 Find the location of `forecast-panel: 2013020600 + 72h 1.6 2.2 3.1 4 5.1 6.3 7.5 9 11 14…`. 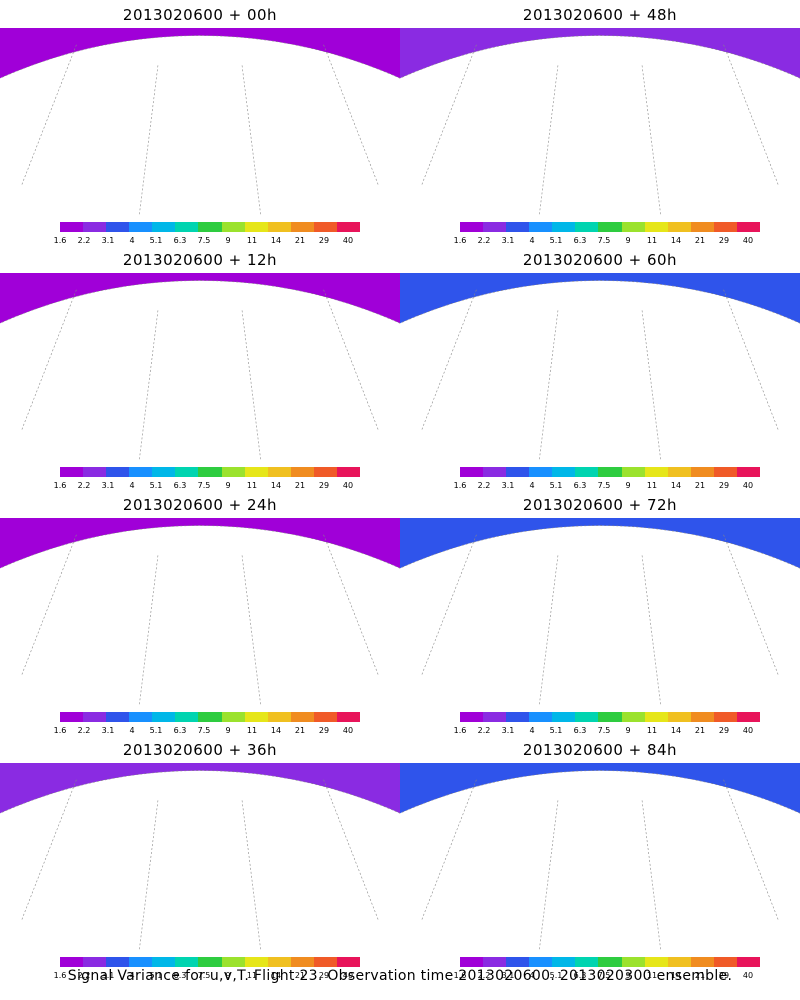

forecast-panel: 2013020600 + 72h 1.6 2.2 3.1 4 5.1 6.3 7.5 9 11 14… is located at coordinates (600, 612).